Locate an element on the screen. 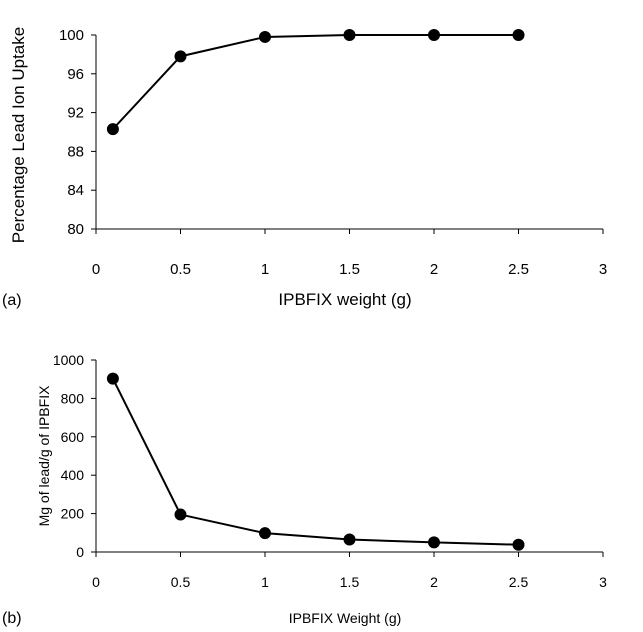 Image resolution: width=643 pixels, height=632 pixels. chart-b-x-tick-label: 2 is located at coordinates (434, 582).